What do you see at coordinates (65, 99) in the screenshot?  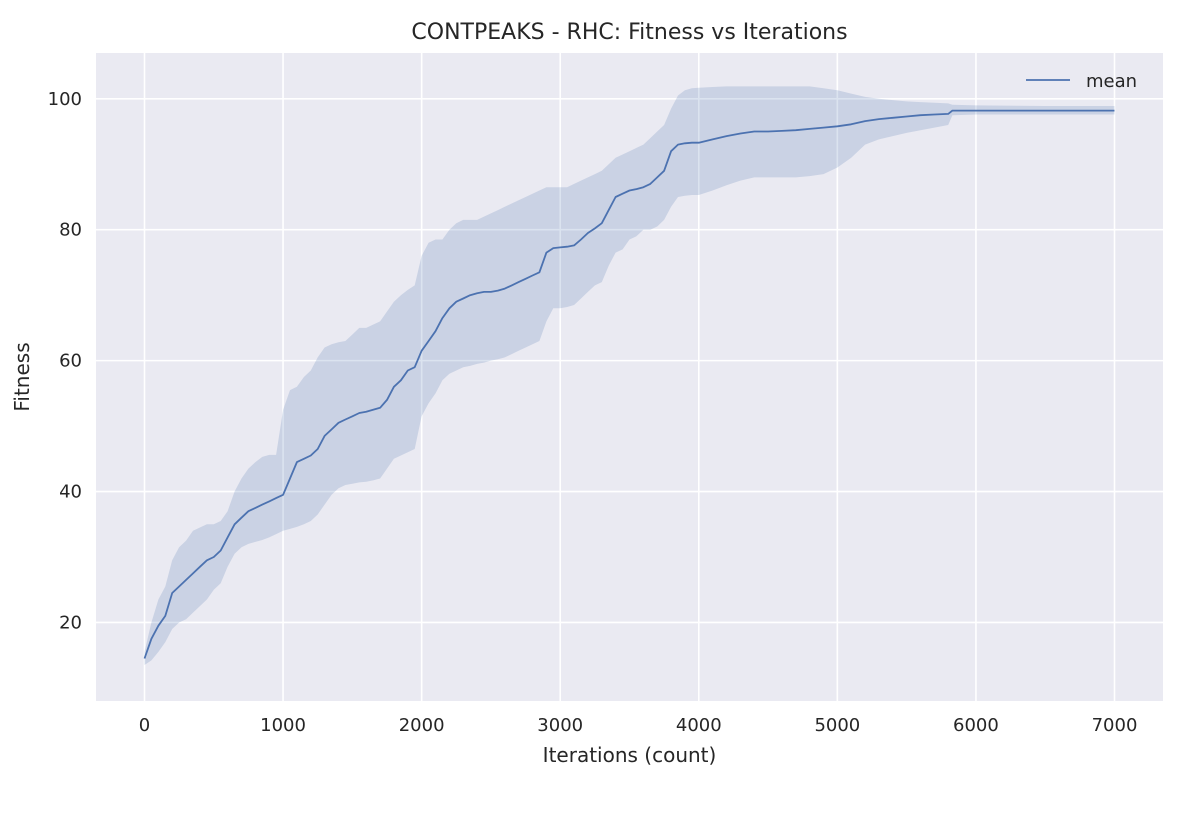 I see `y-tick-label: 100` at bounding box center [65, 99].